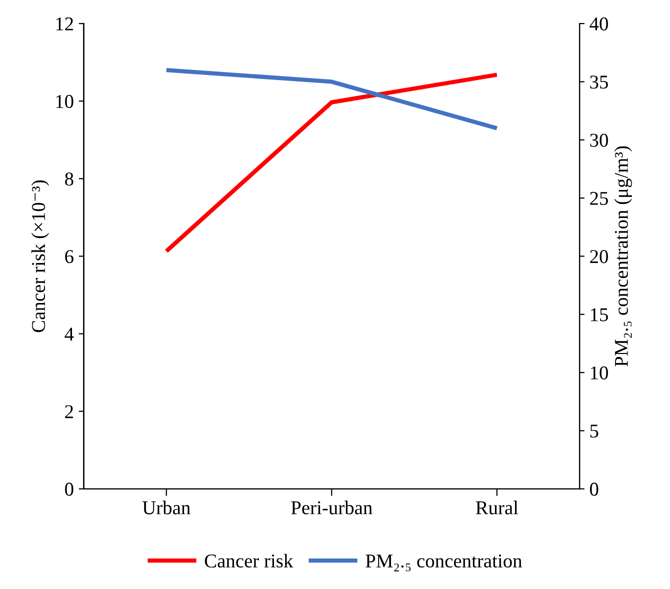 This screenshot has width=670, height=589. I want to click on x-tick-label: Rural, so click(497, 507).